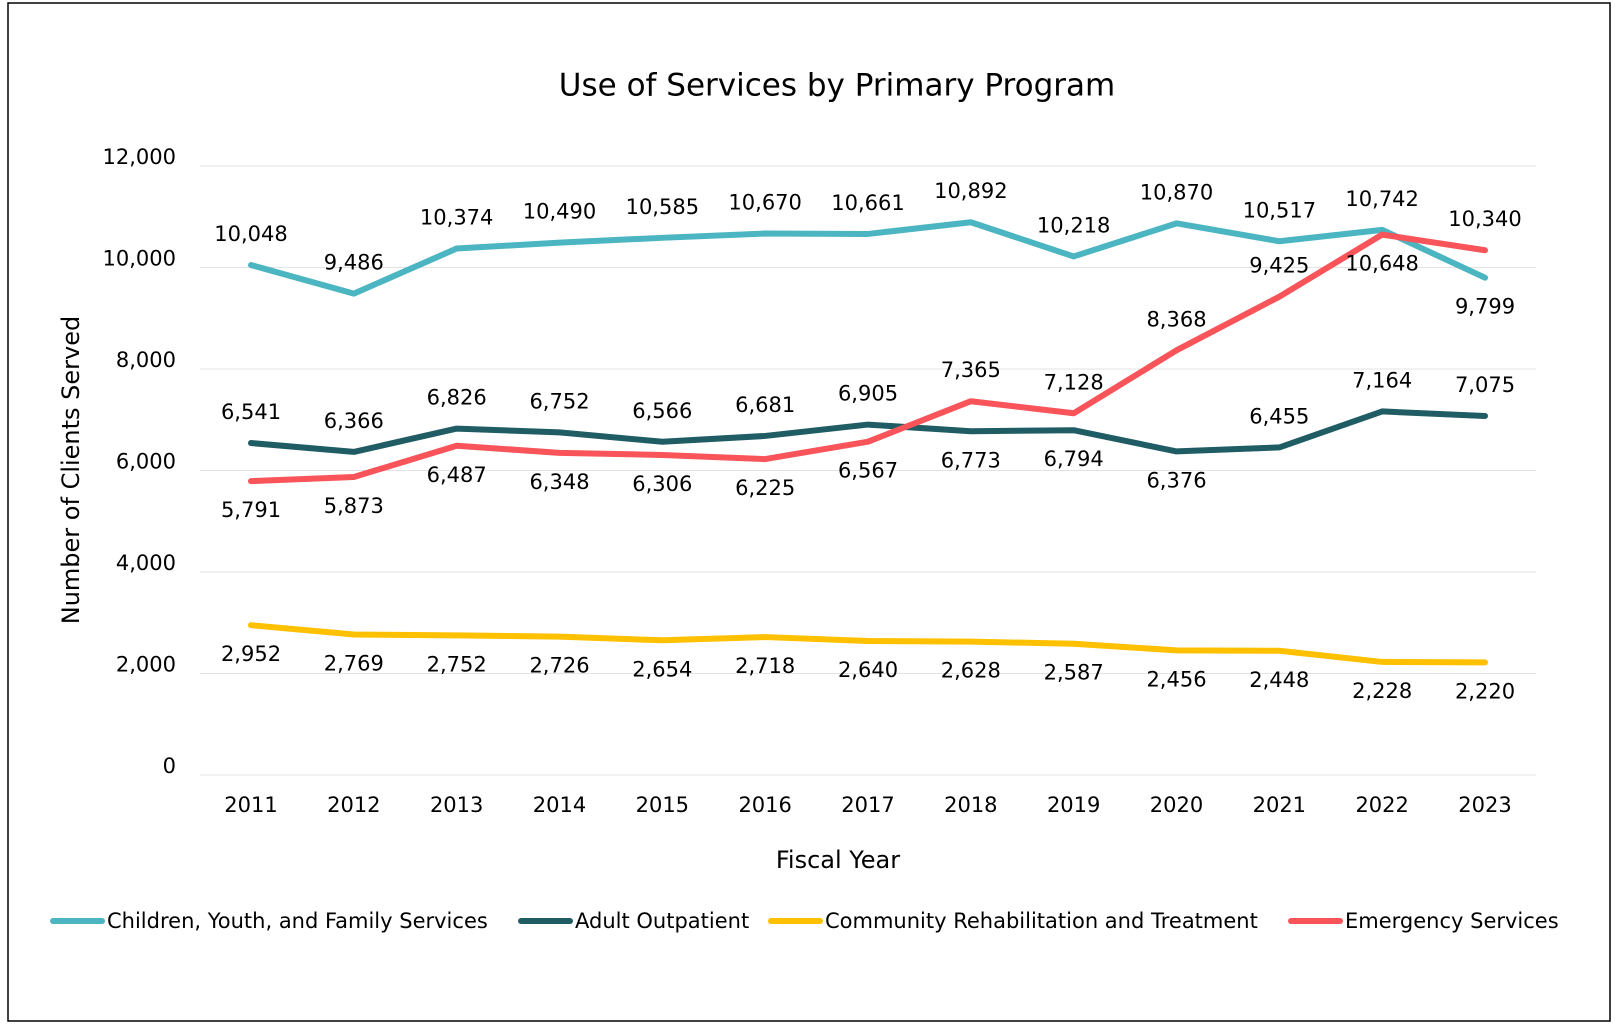 The image size is (1618, 1027). Describe the element at coordinates (1485, 385) in the screenshot. I see `data-label: 7,075` at that location.